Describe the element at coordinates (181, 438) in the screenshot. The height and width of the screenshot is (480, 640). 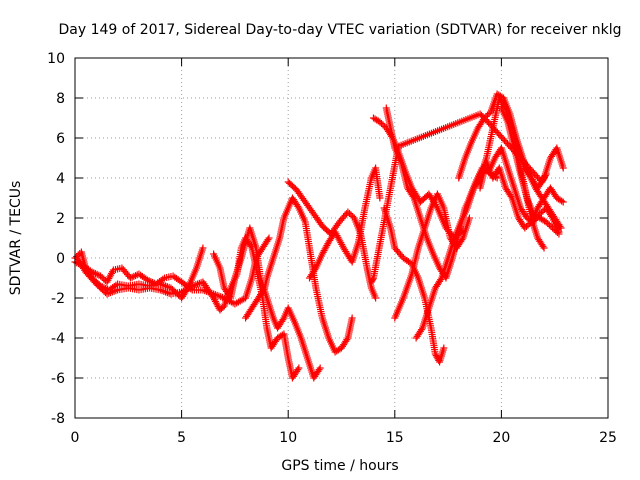
I see `x-tick-label: 5` at that location.